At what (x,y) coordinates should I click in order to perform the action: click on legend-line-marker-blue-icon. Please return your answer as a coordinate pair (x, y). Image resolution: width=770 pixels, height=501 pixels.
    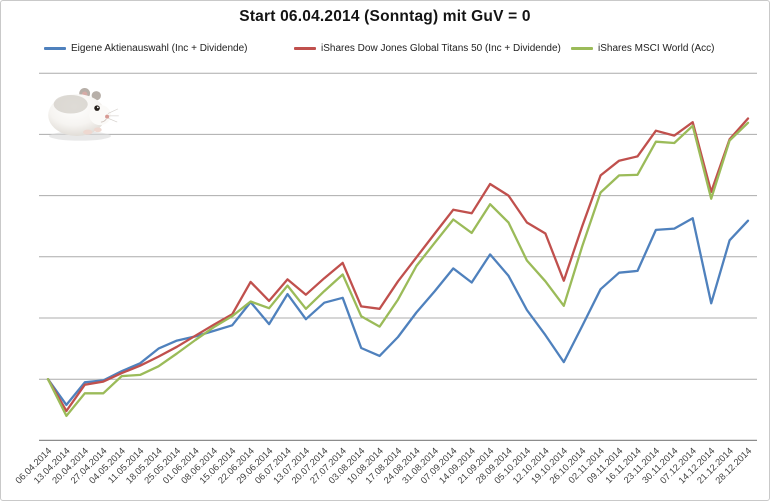
    Looking at the image, I should click on (55, 48).